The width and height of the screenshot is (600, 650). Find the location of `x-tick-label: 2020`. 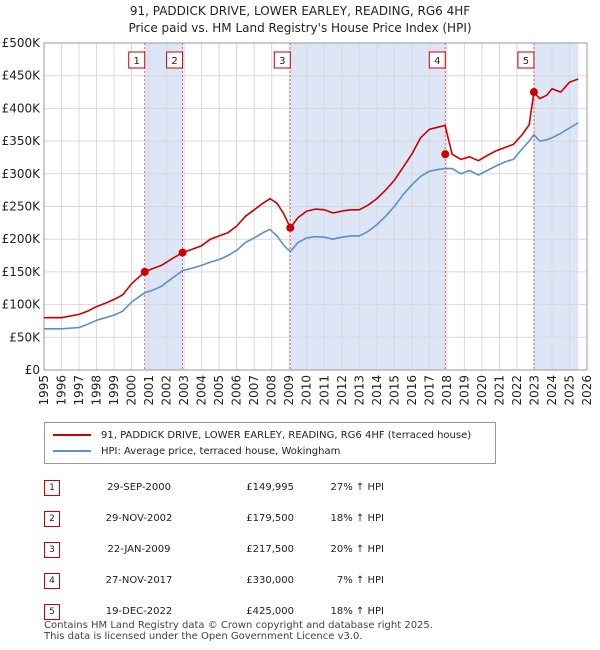

x-tick-label: 2020 is located at coordinates (482, 390).